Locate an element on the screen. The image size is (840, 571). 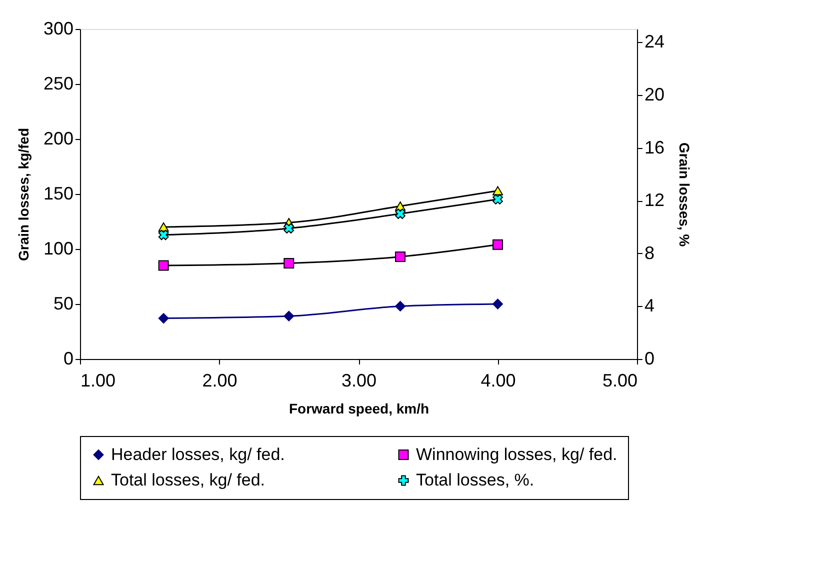
y-tick-label: 250 is located at coordinates (58, 84).